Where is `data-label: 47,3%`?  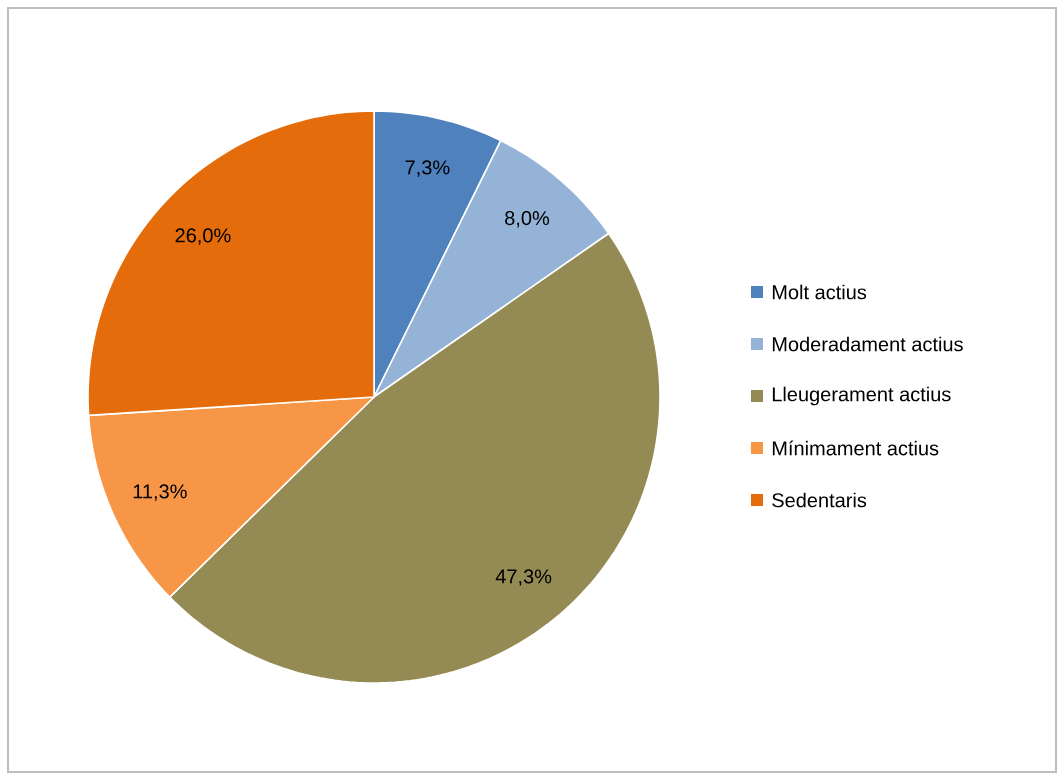
data-label: 47,3% is located at coordinates (523, 577).